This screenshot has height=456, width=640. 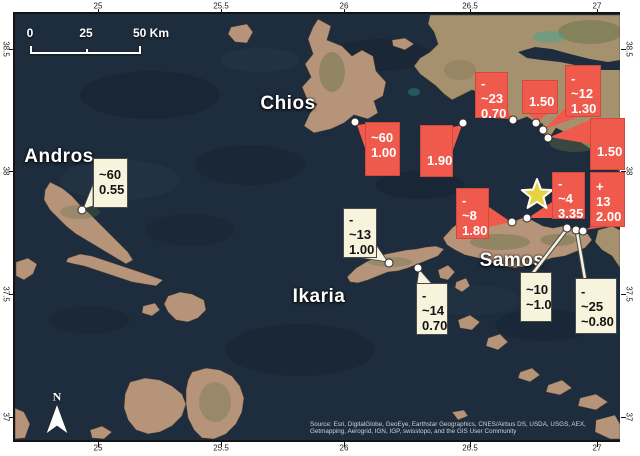 What do you see at coordinates (382, 149) in the screenshot?
I see `callout-chios-se: ~60 1.00` at bounding box center [382, 149].